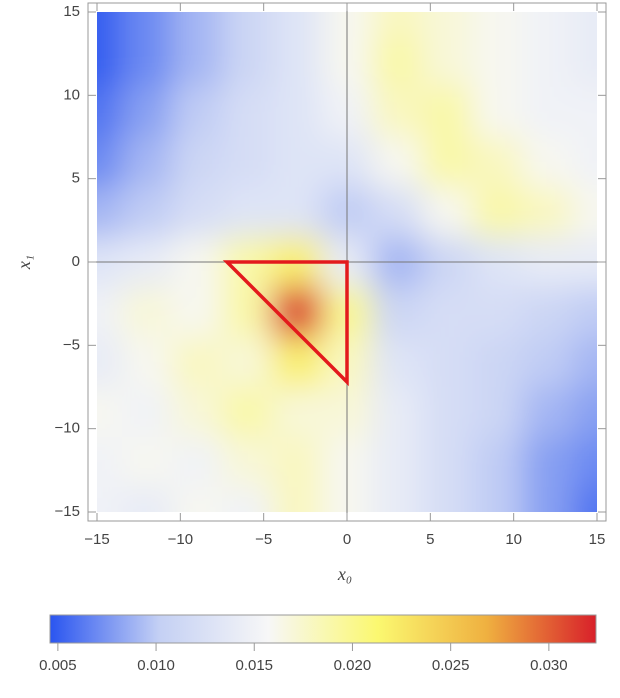 The height and width of the screenshot is (698, 620). I want to click on colorbar-tick-label: 0.005, so click(58, 665).